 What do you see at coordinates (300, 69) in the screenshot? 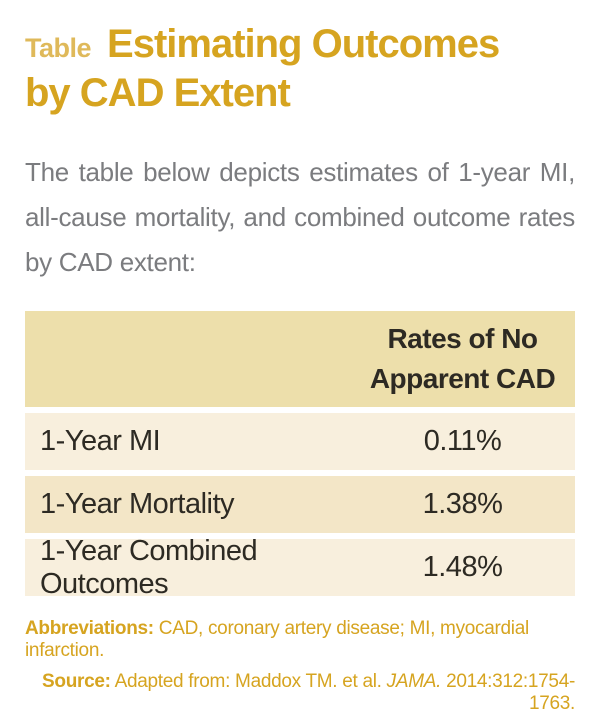
I see `page-title: Table Estimating Outcomes by CAD Extent` at bounding box center [300, 69].